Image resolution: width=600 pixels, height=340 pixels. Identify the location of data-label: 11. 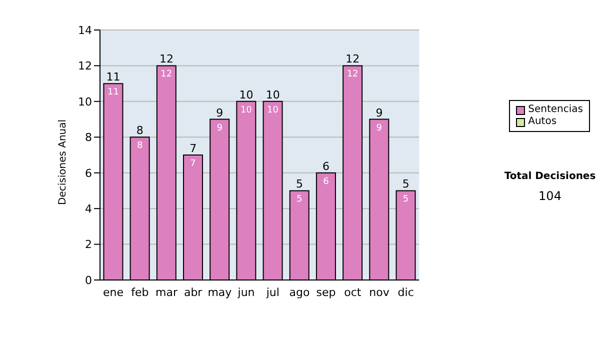
(113, 93).